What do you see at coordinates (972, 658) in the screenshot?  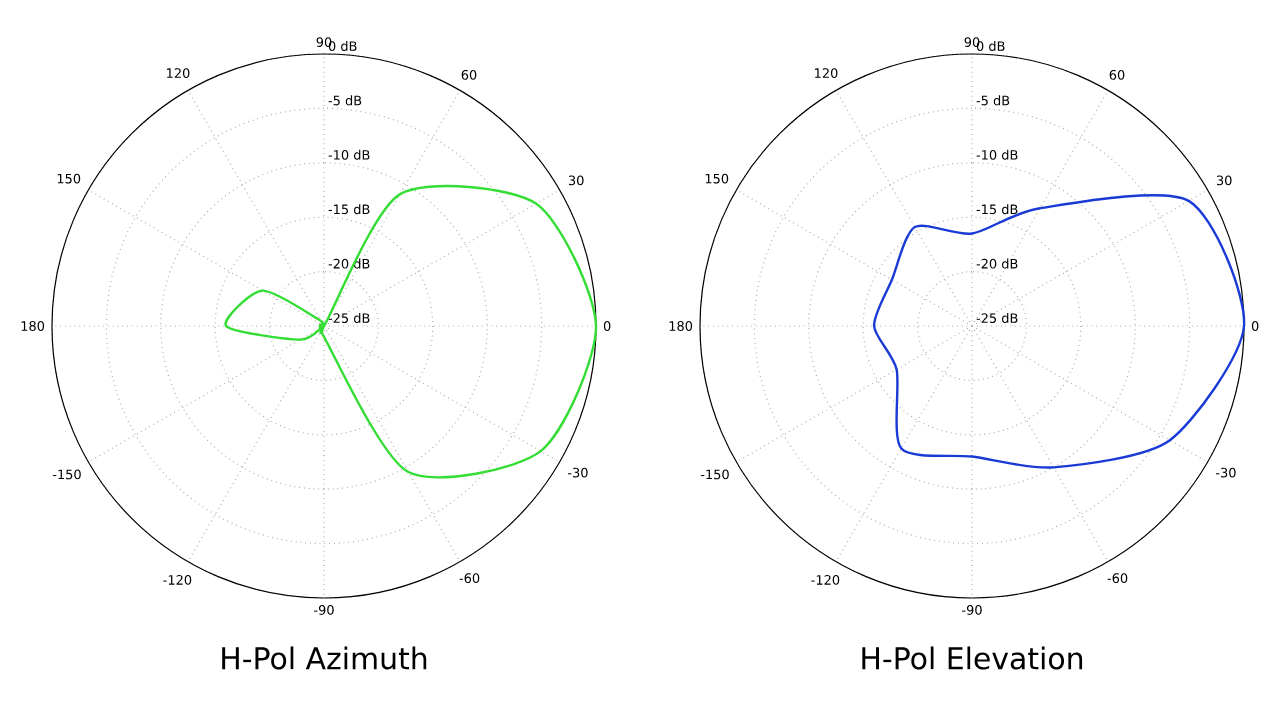 I see `text: H-Pol Elevation` at bounding box center [972, 658].